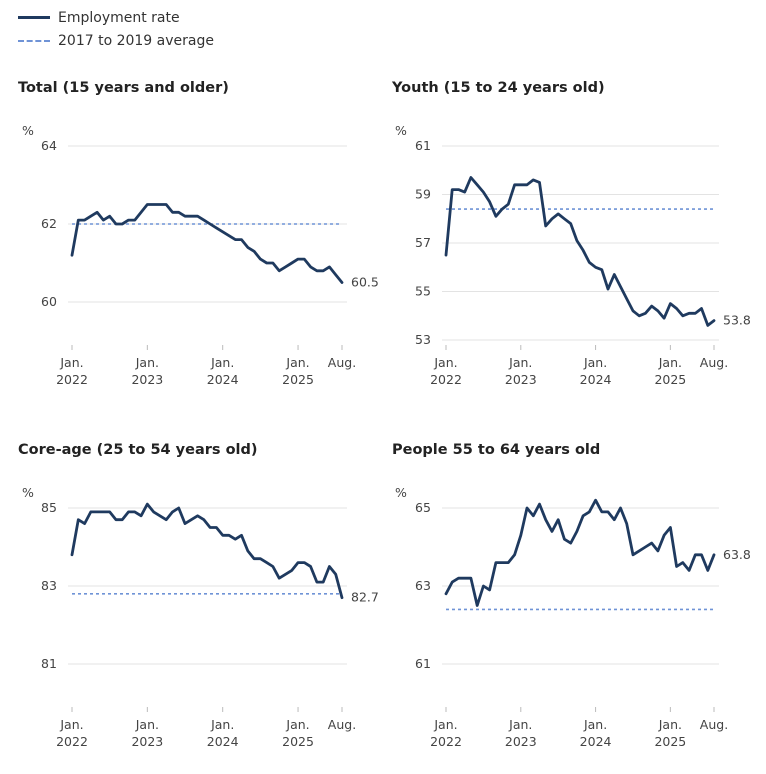  I want to click on legend-label-average: 2017 to 2019 average, so click(136, 40).